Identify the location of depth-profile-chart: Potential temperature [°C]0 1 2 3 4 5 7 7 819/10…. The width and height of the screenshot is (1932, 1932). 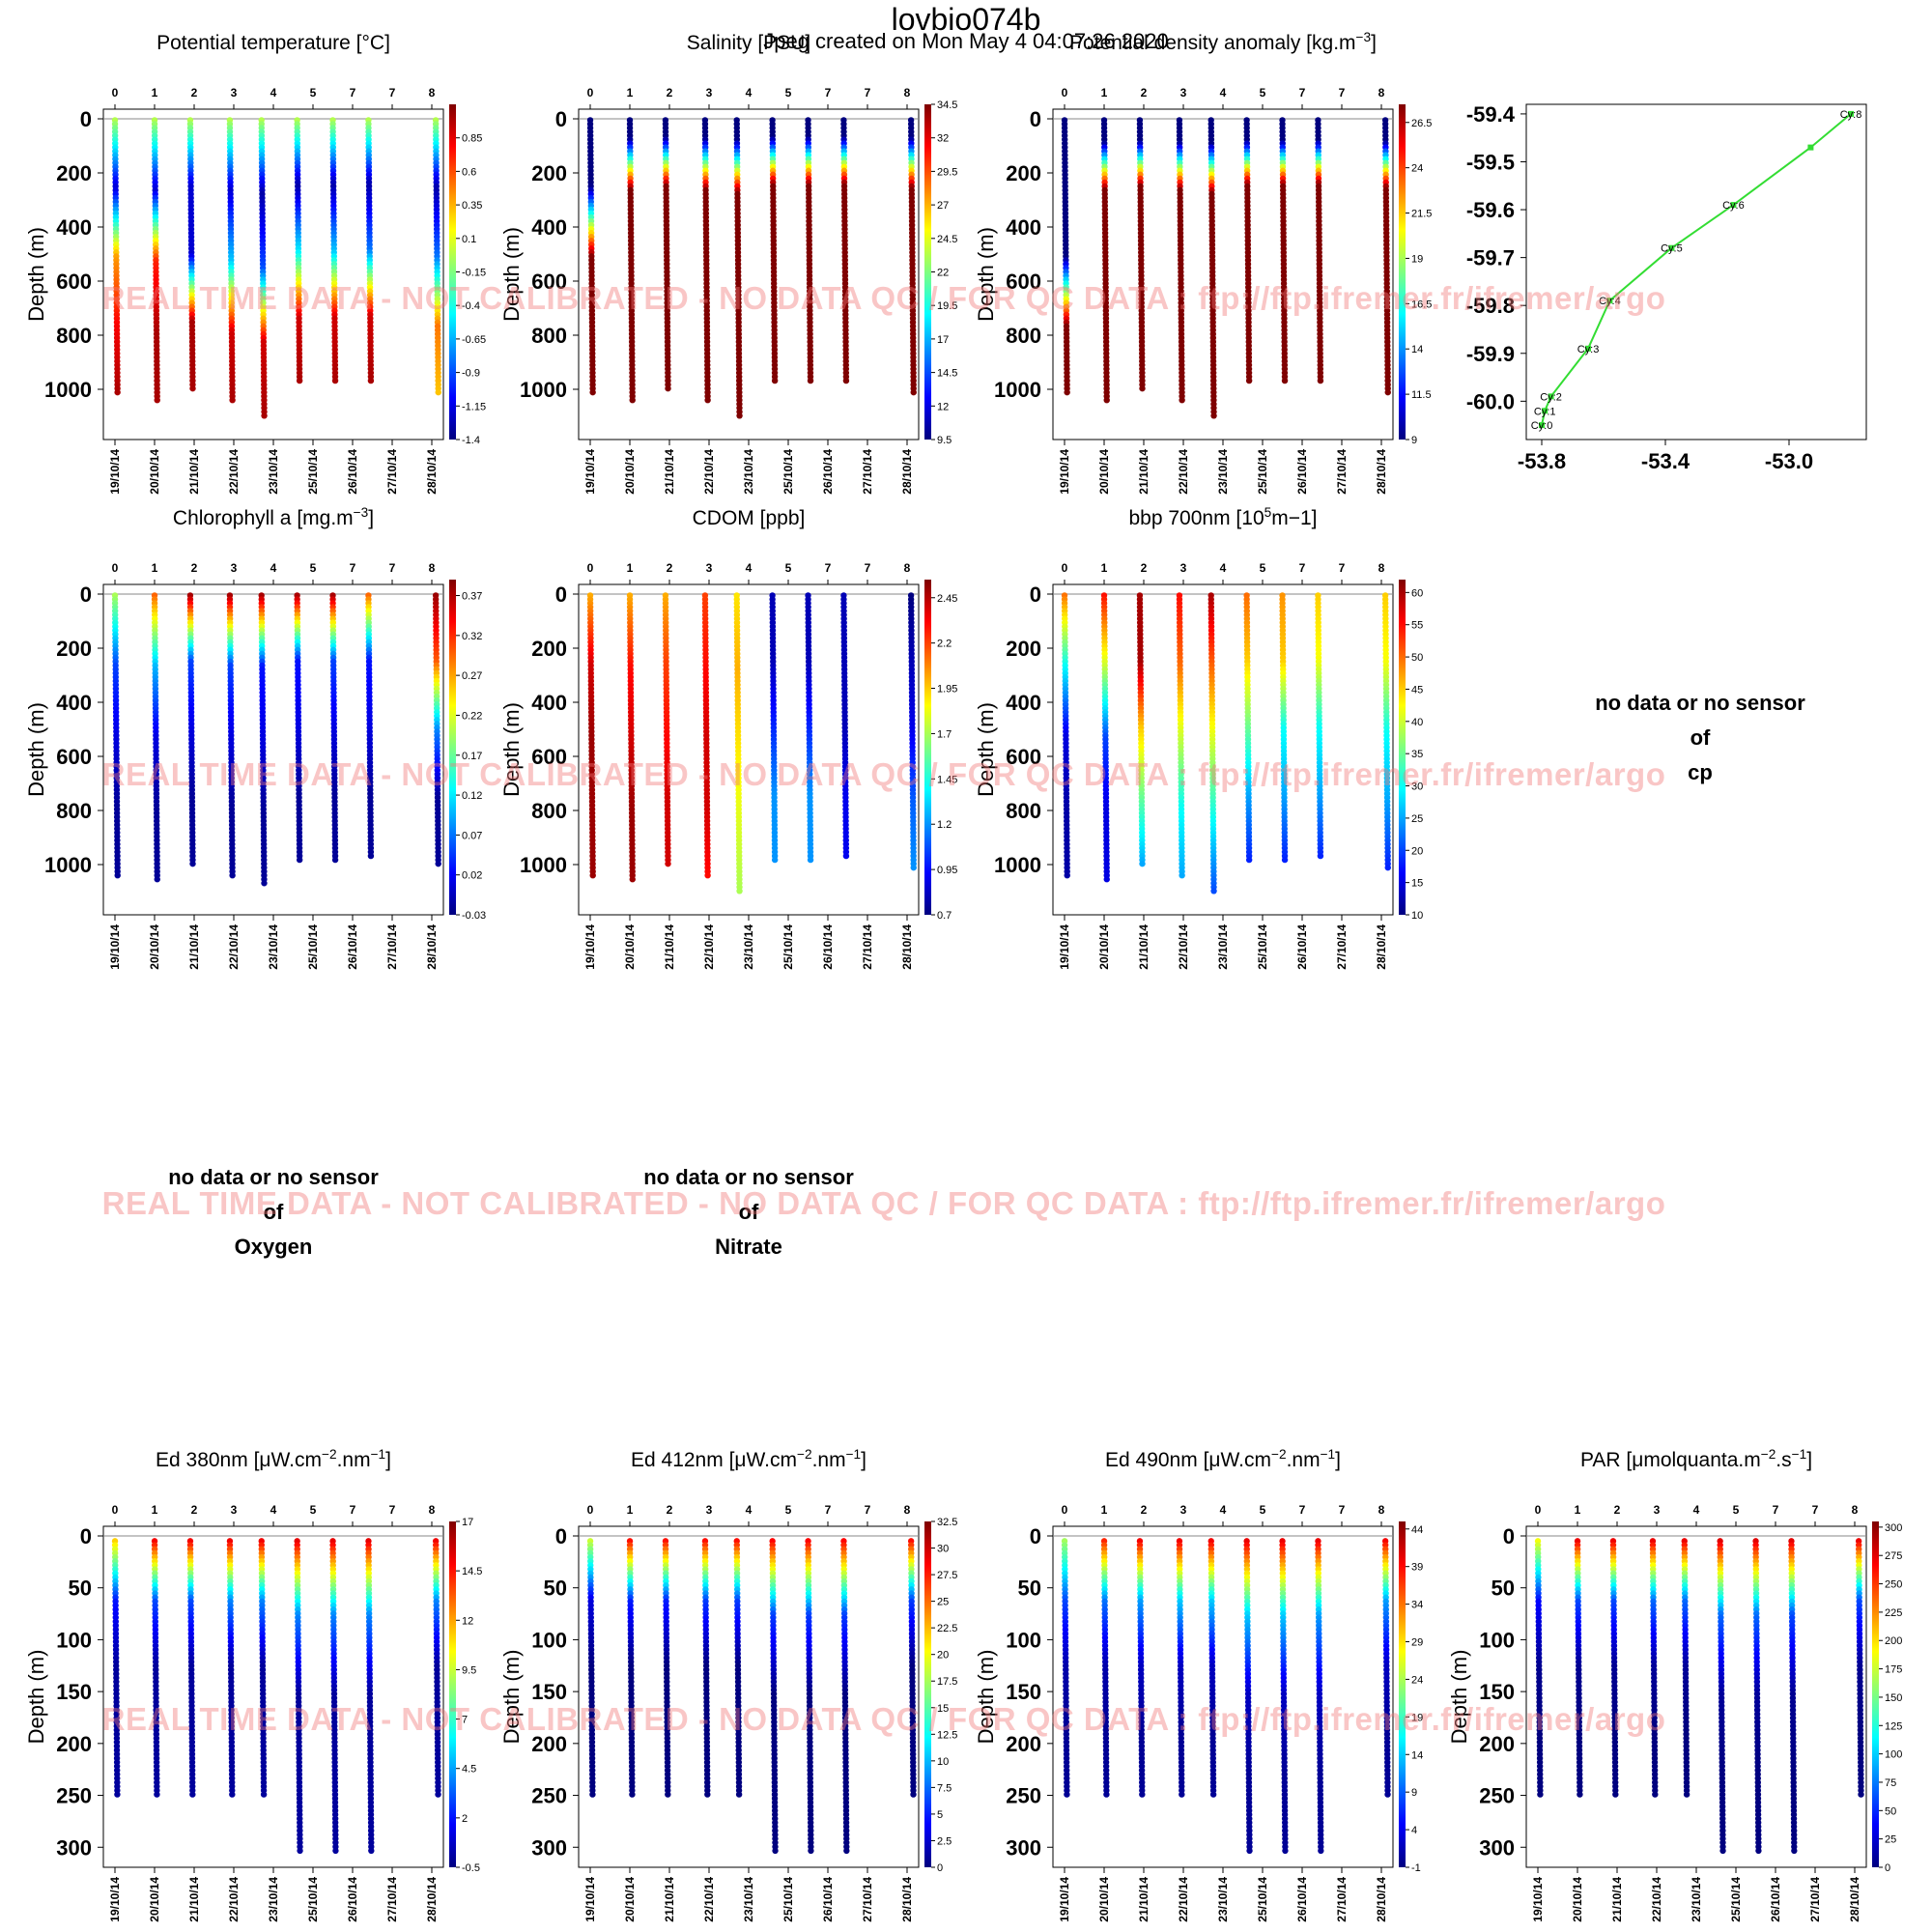
(255, 263).